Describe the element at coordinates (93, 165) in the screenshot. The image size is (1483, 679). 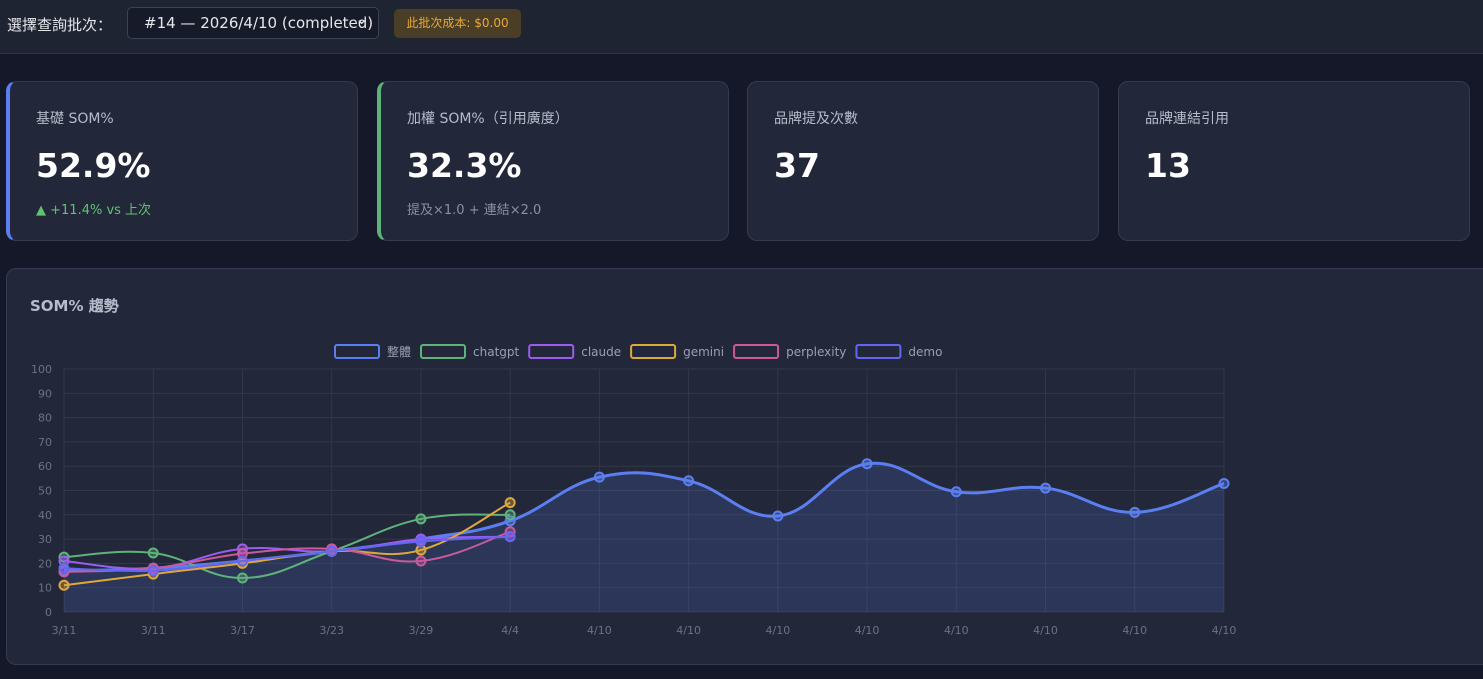
I see `card-value: 52.9%` at that location.